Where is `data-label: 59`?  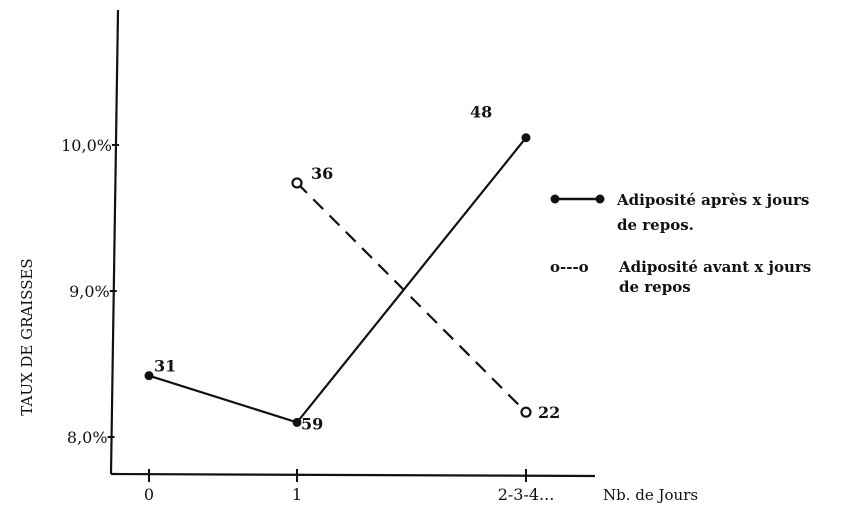 data-label: 59 is located at coordinates (312, 423).